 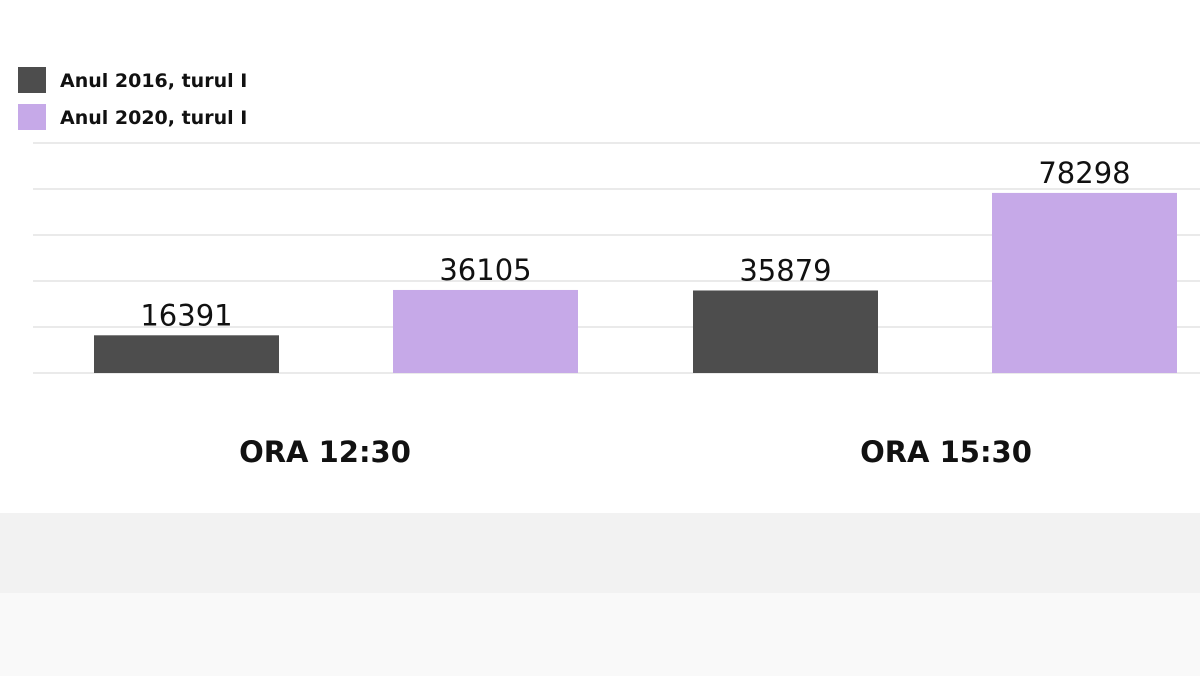 I want to click on footer-band-lower, so click(x=600, y=634).